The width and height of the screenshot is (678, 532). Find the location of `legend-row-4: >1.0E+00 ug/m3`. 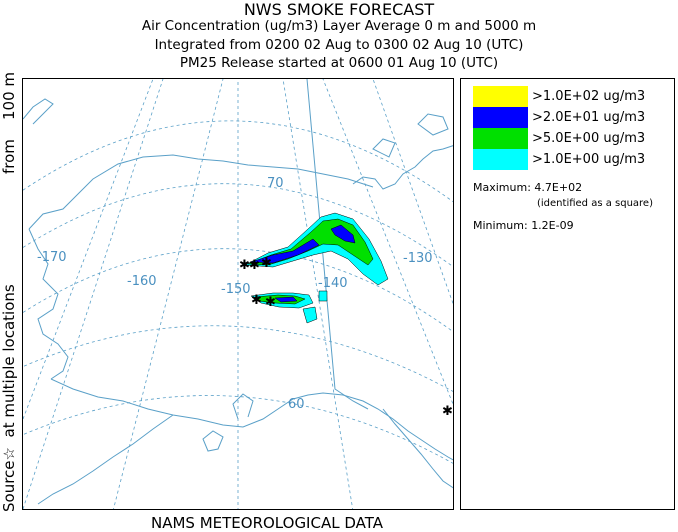

legend-row-4: >1.0E+00 ug/m3 is located at coordinates (559, 159).